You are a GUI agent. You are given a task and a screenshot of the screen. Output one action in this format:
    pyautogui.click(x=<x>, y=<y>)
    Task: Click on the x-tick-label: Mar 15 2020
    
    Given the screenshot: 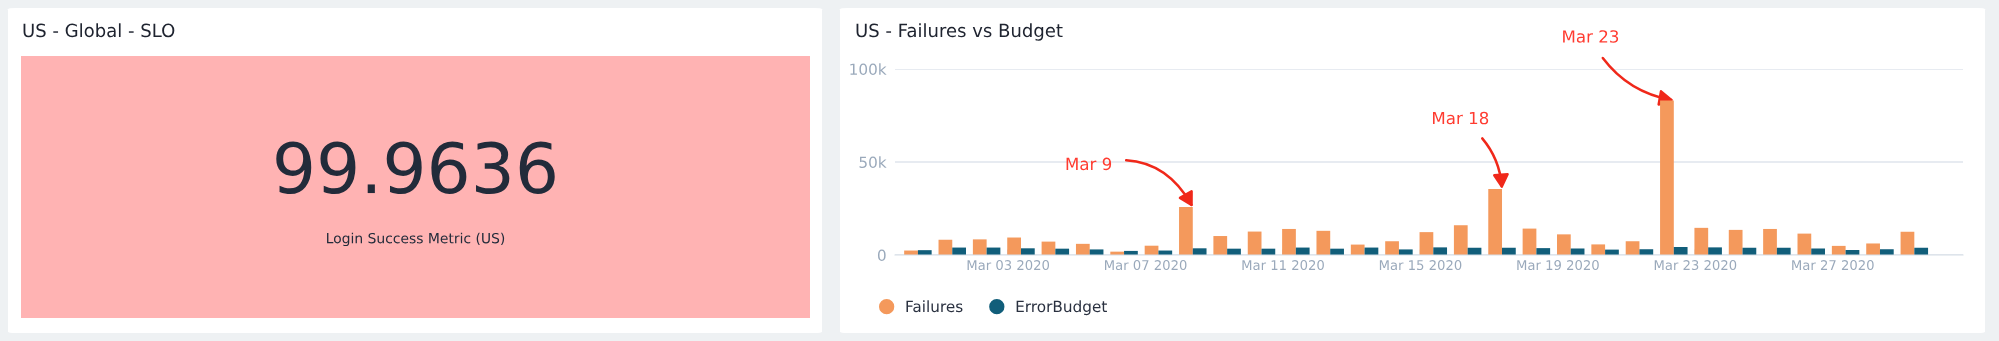 What is the action you would take?
    pyautogui.click(x=1420, y=265)
    